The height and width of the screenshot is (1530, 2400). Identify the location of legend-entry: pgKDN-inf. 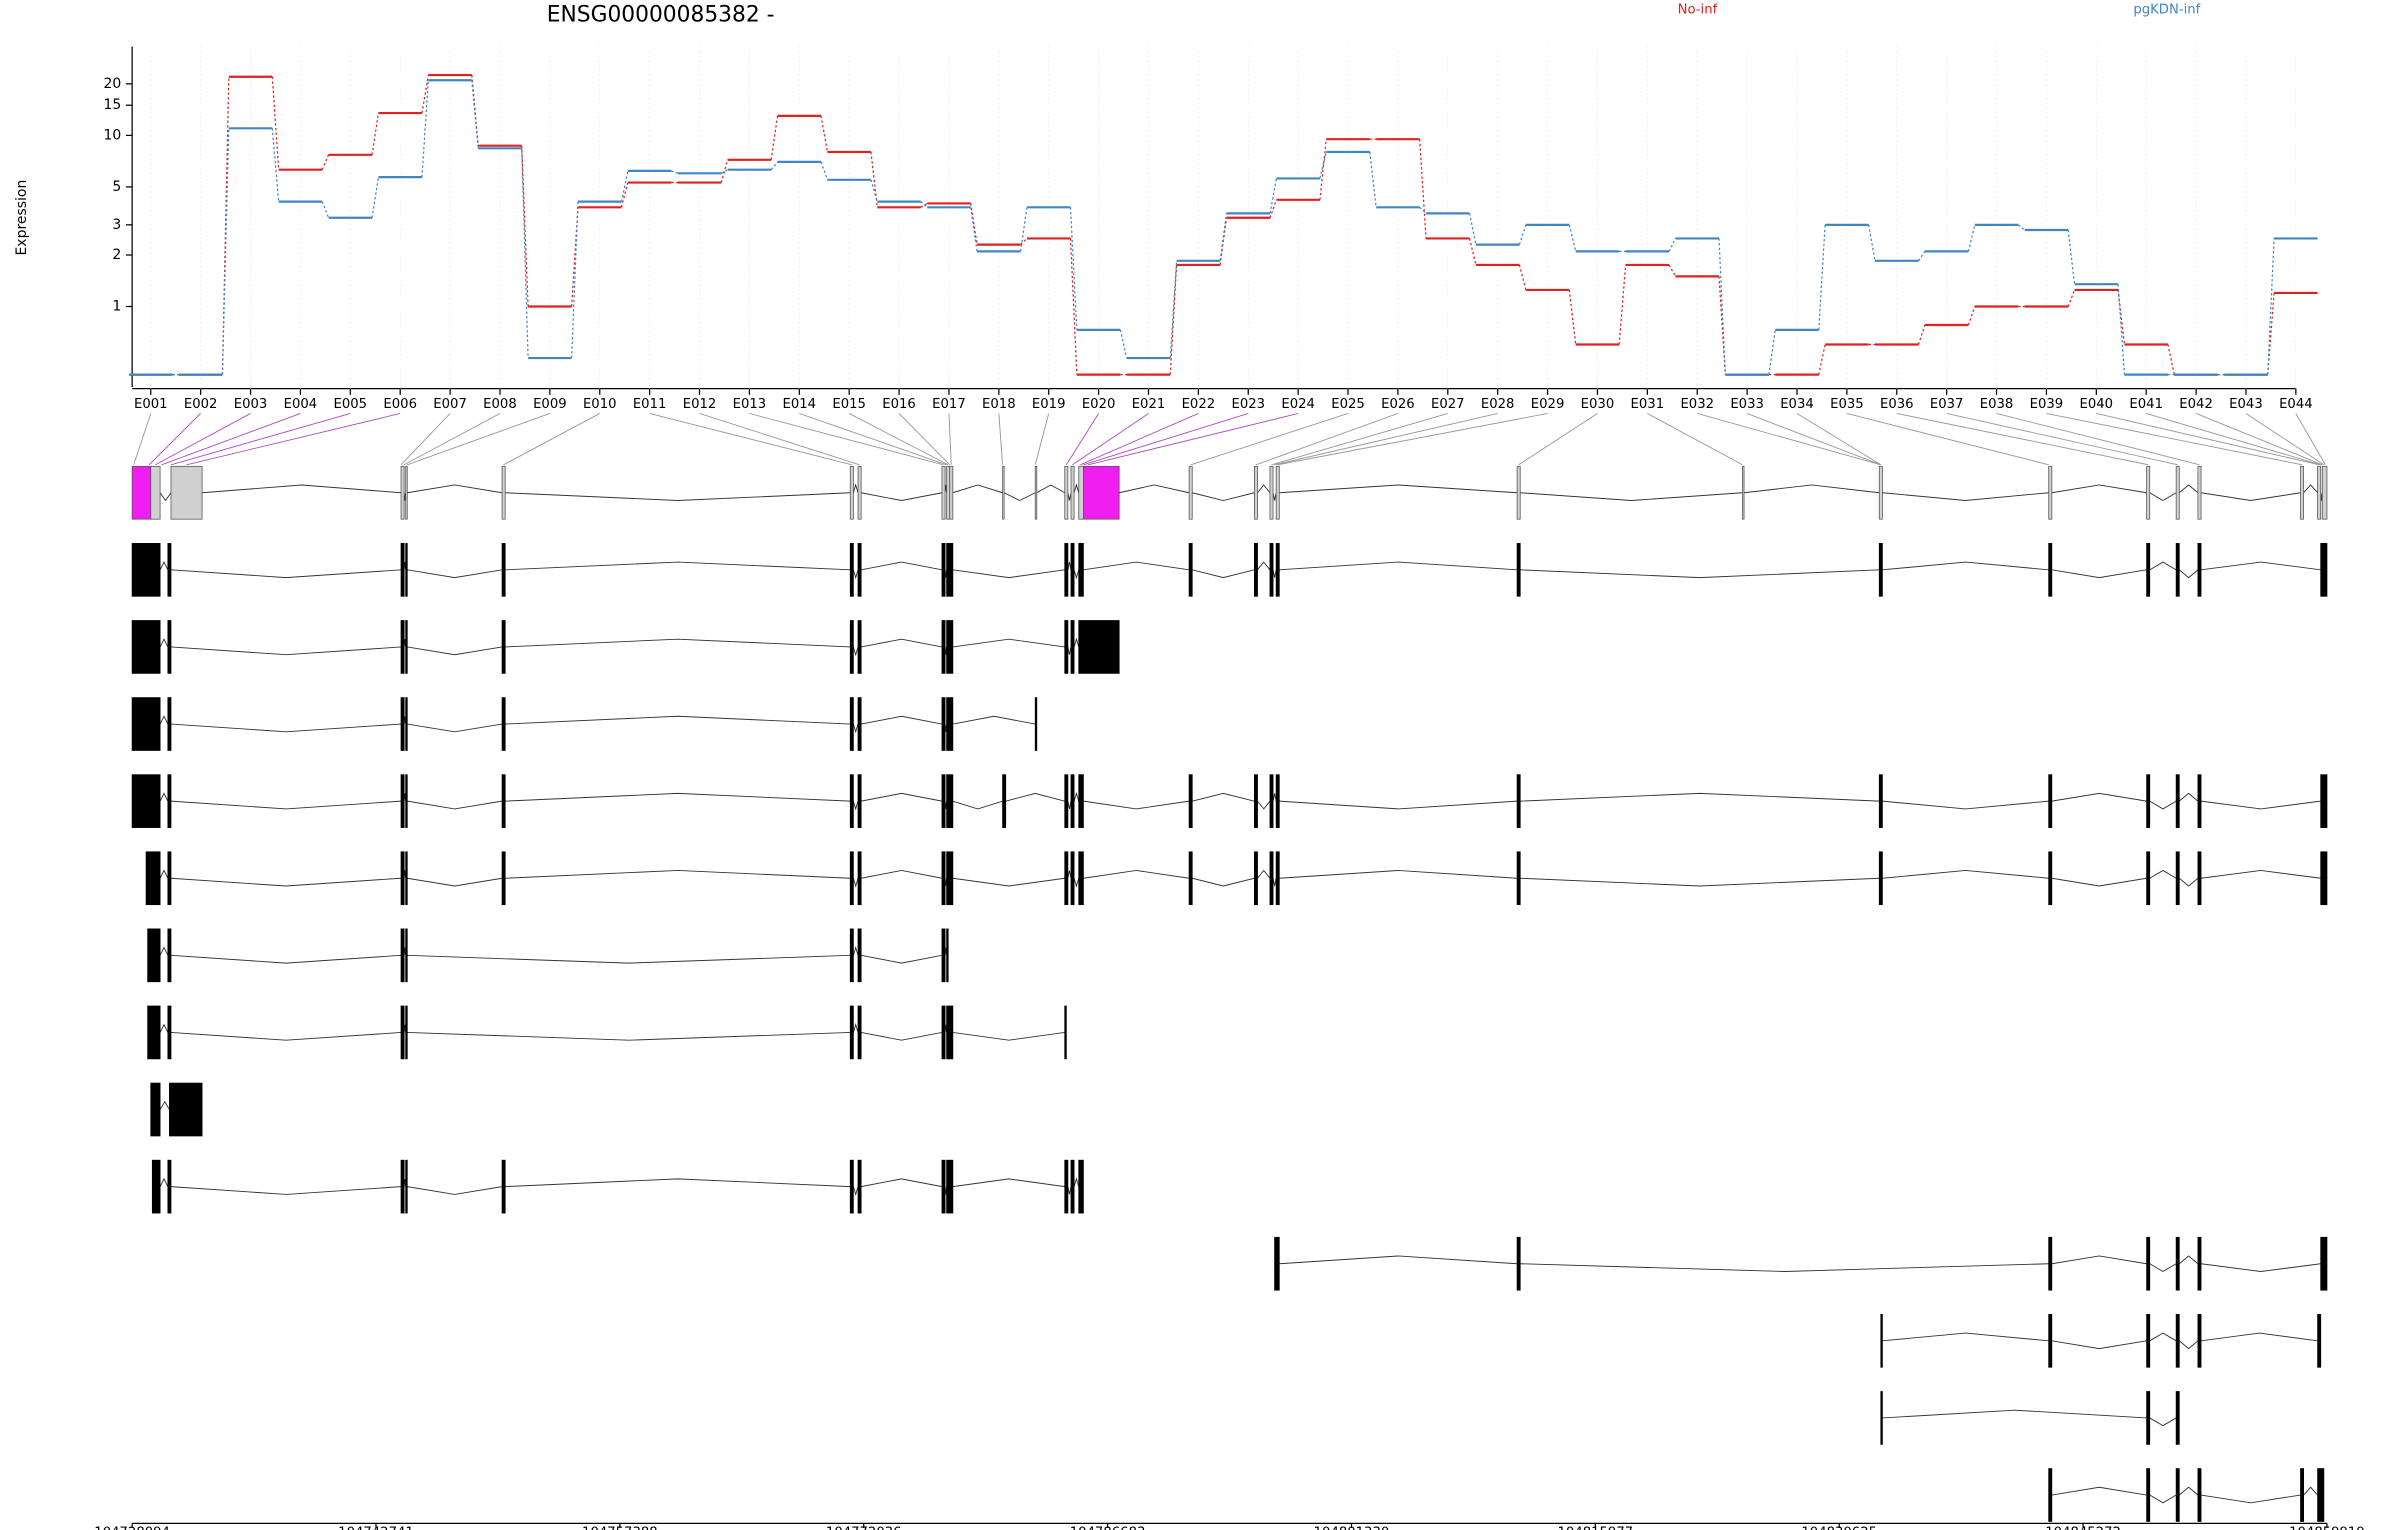
(2166, 9).